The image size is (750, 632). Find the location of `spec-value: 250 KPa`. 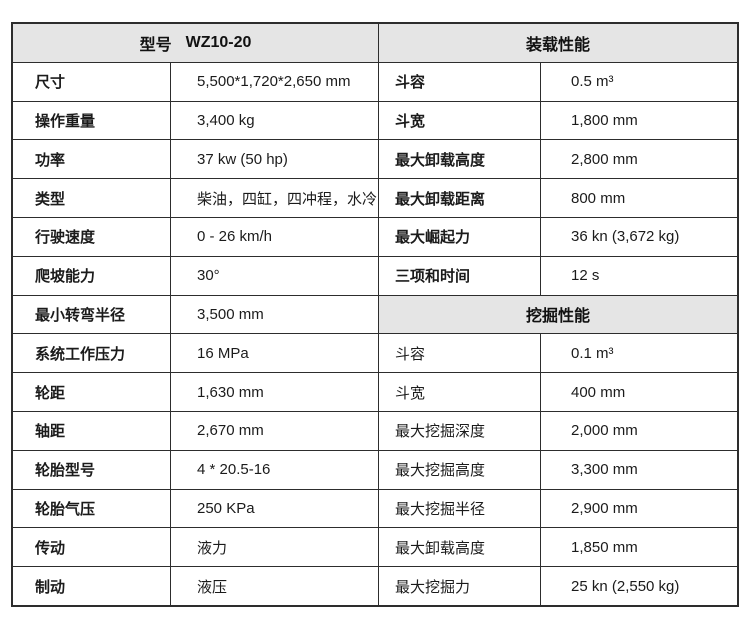

spec-value: 250 KPa is located at coordinates (274, 508).